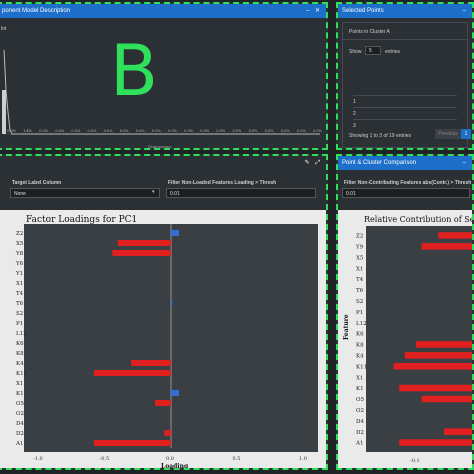 This screenshot has height=474, width=474. I want to click on panel-letter-b: B, so click(134, 71).